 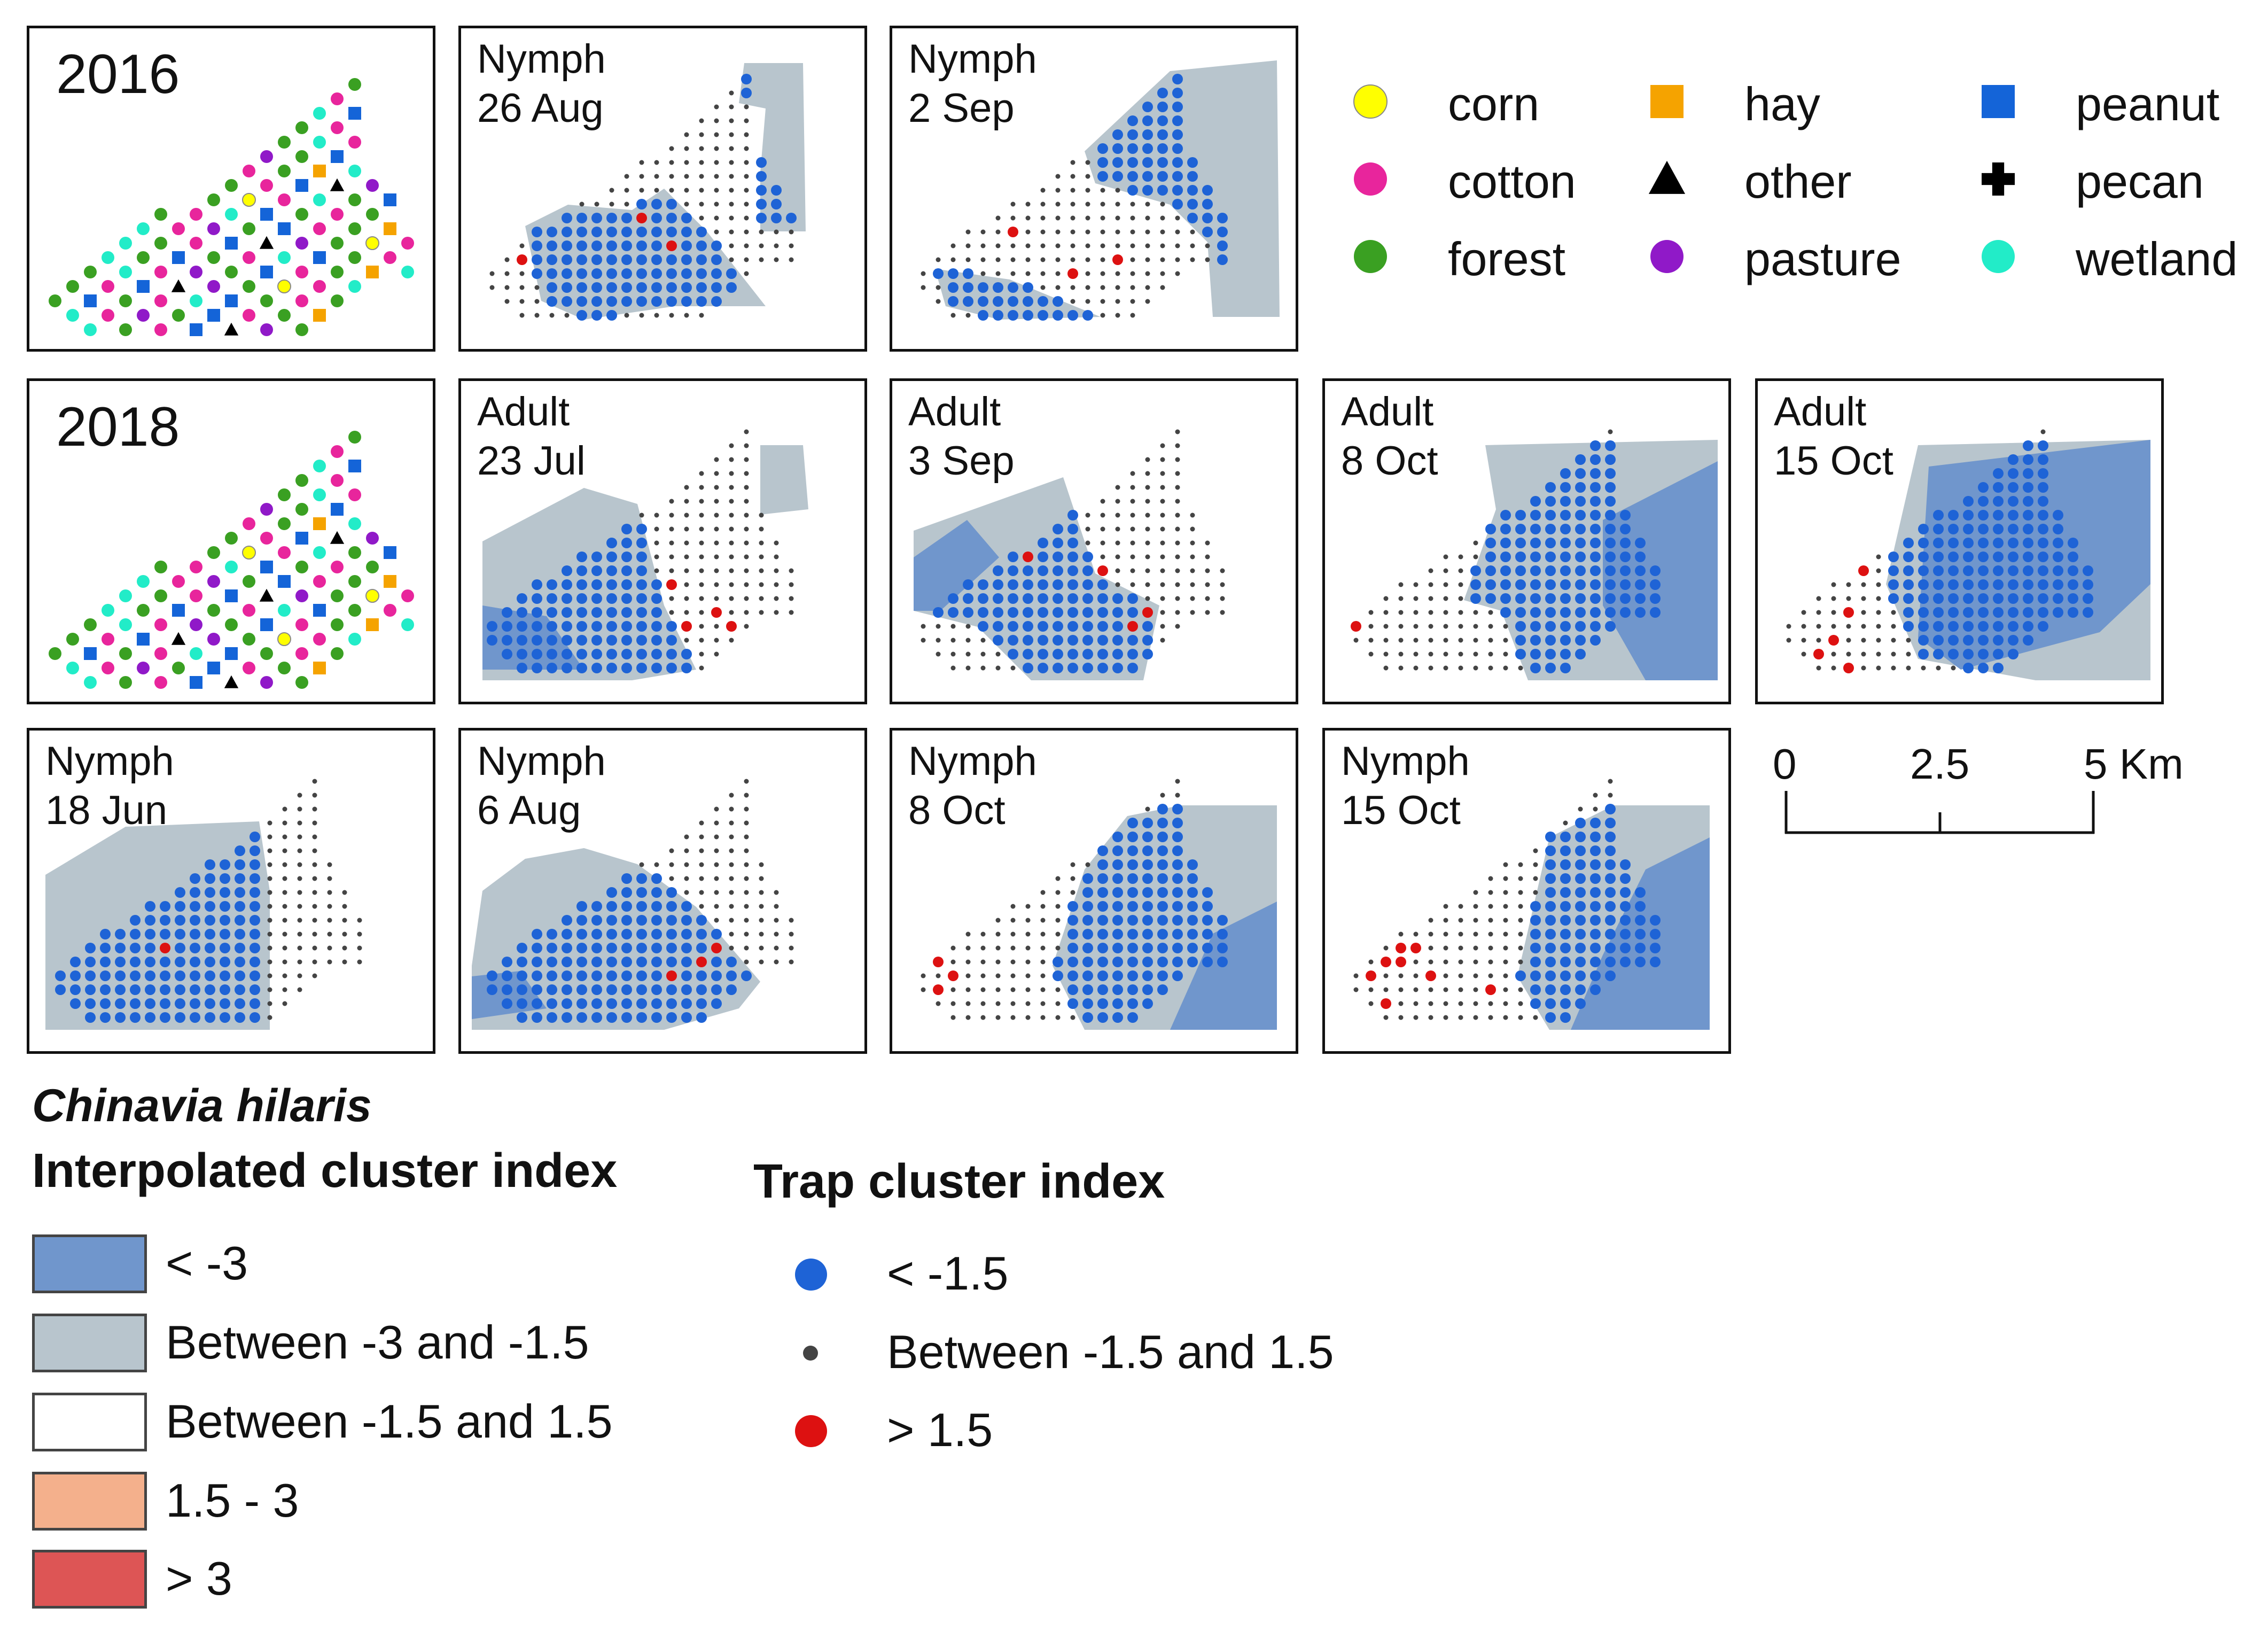 I want to click on trap-map, so click(x=1069, y=554).